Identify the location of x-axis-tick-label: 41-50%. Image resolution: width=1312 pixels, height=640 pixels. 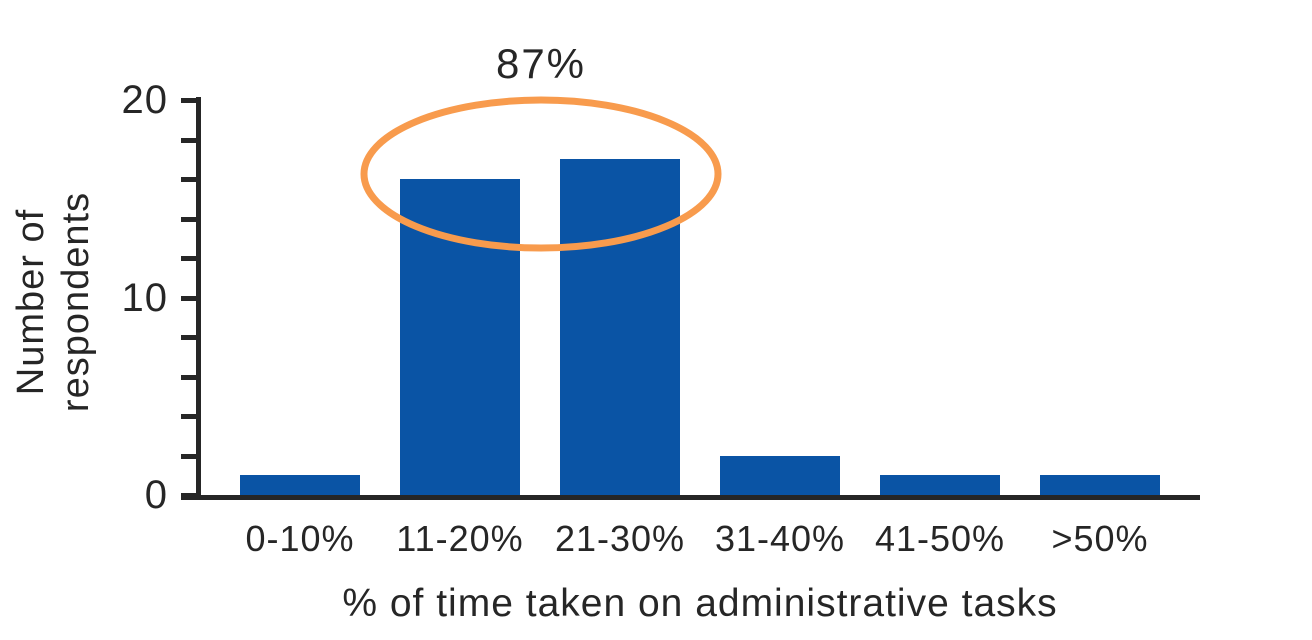
(940, 538).